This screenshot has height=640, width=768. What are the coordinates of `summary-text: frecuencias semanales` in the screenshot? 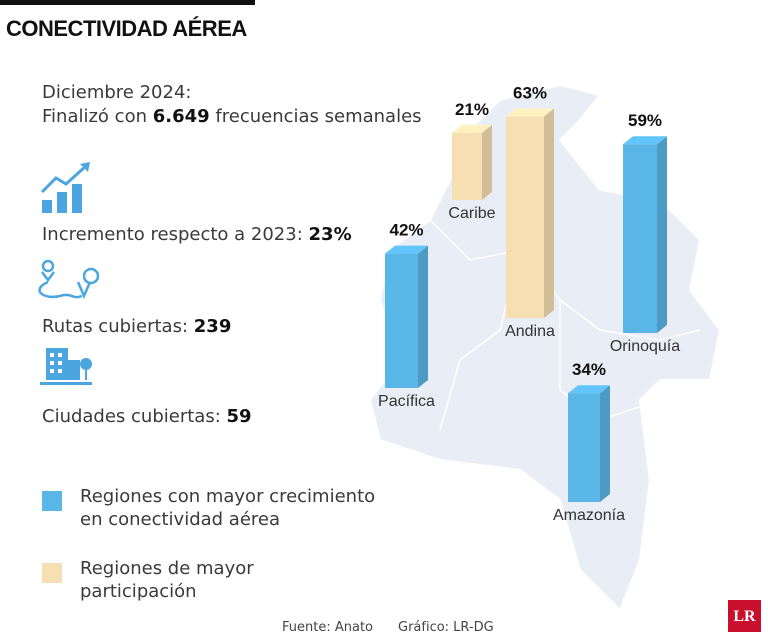 It's located at (318, 116).